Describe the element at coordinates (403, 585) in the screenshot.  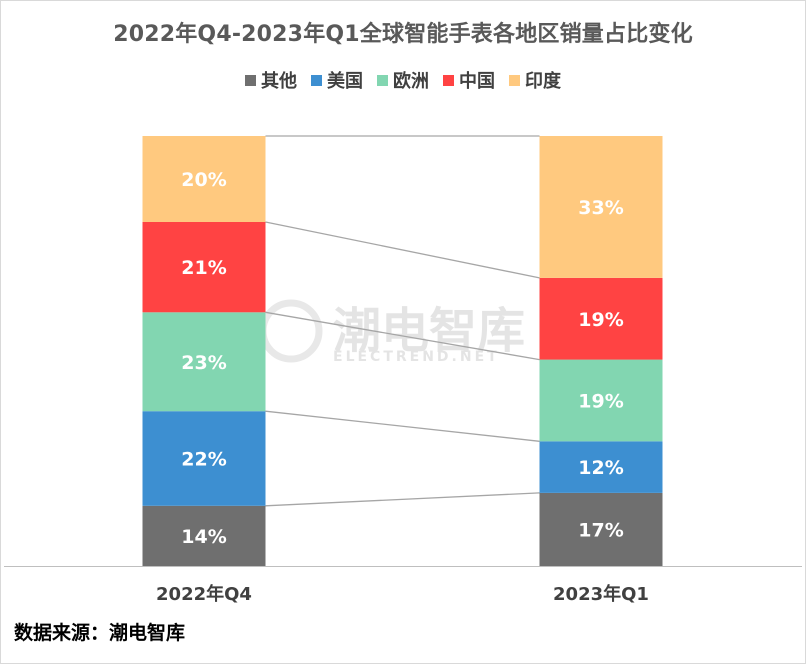
I see `x-axis: 2022年Q4 2023年Q1` at that location.